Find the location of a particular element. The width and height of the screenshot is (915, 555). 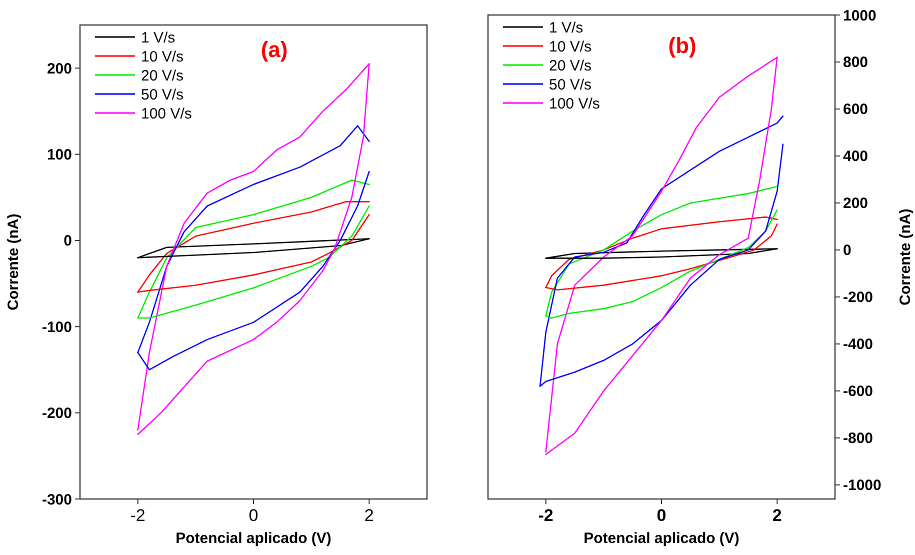

y-tick-label: 100 is located at coordinates (59, 155).